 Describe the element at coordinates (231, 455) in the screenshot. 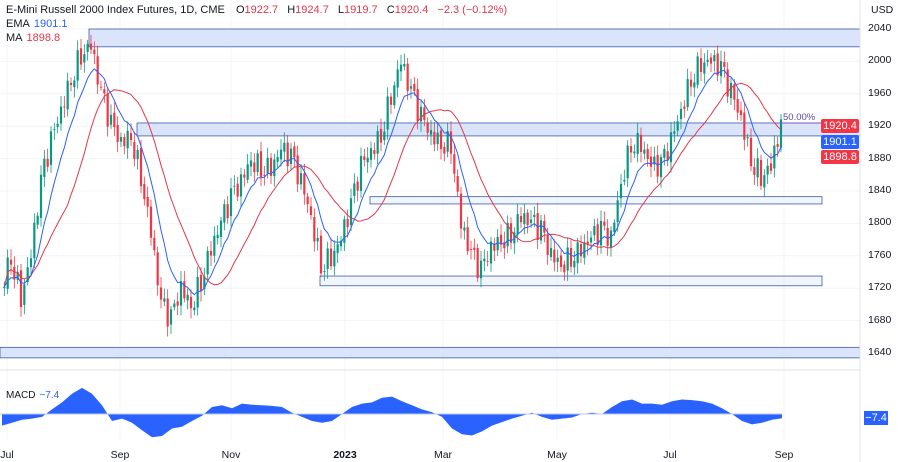

I see `time-tick-label: Nov` at that location.